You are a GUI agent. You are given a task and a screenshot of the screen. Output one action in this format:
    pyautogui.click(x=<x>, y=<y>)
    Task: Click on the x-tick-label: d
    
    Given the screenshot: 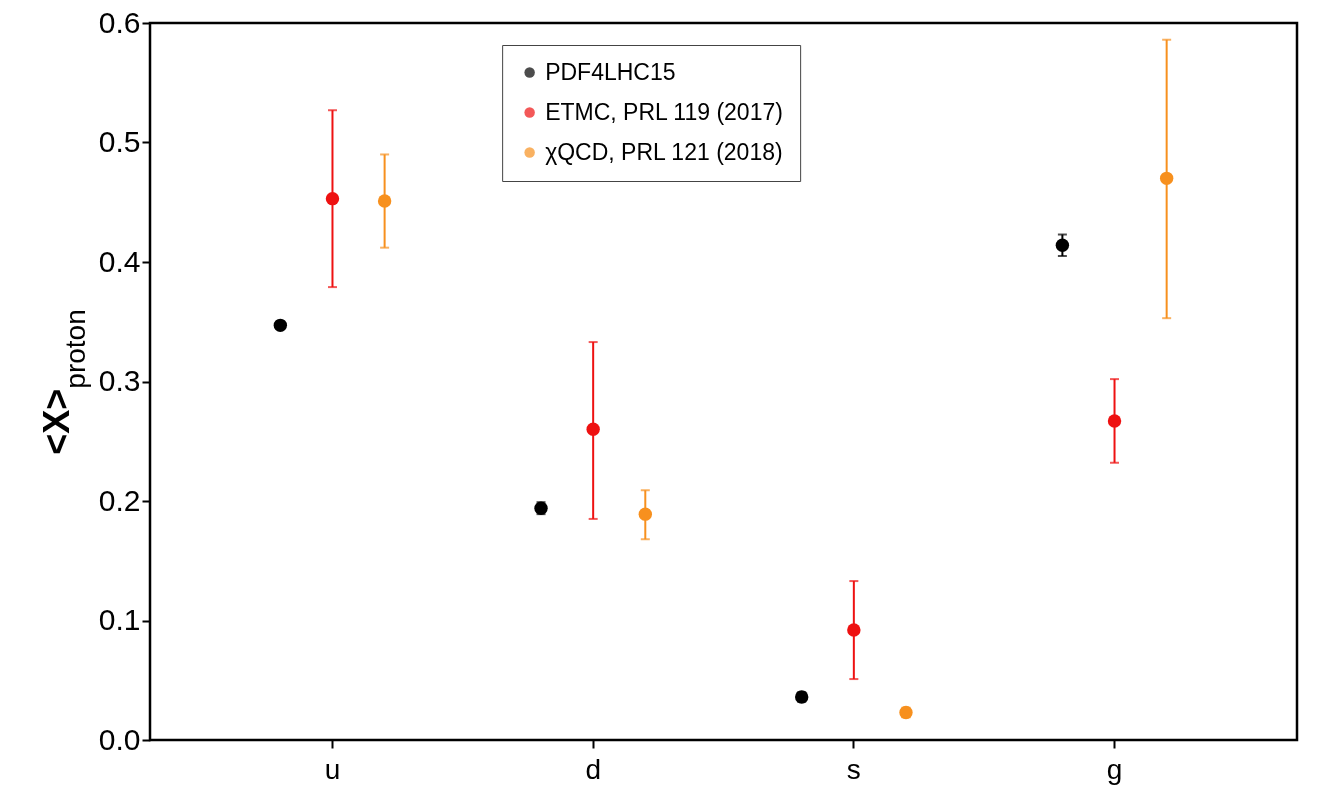 What is the action you would take?
    pyautogui.click(x=593, y=769)
    